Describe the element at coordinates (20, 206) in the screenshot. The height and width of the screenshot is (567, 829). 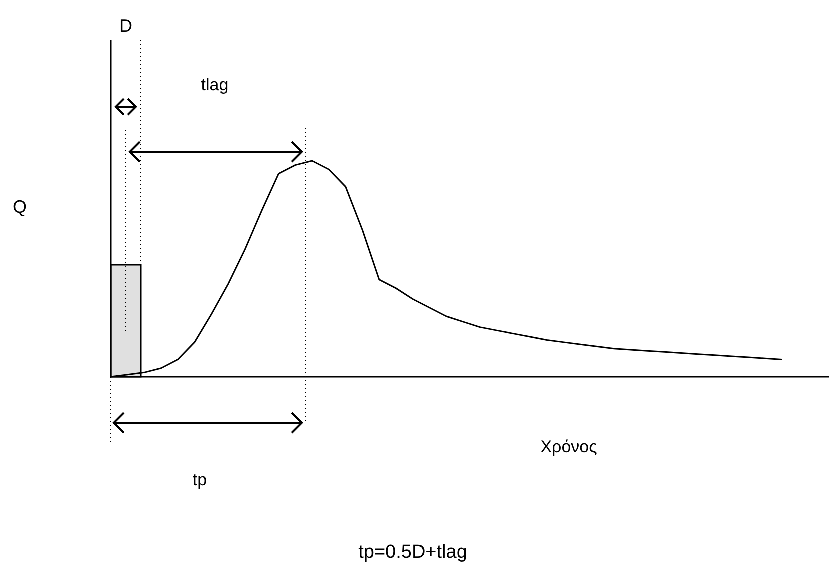
I see `y-axis-title: Q` at that location.